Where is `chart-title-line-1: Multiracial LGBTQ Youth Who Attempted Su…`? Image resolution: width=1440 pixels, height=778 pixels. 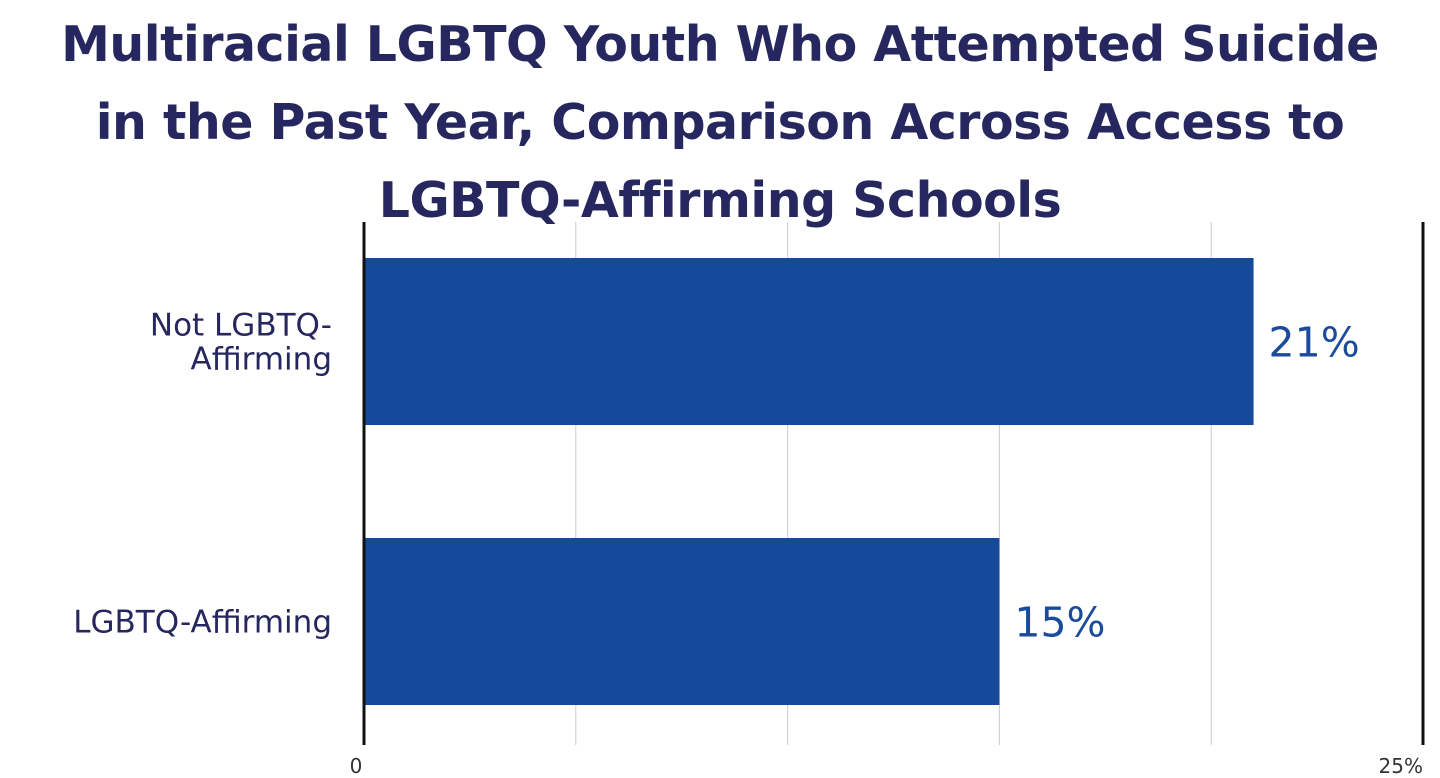
chart-title-line-1: Multiracial LGBTQ Youth Who Attempted Su… is located at coordinates (720, 44).